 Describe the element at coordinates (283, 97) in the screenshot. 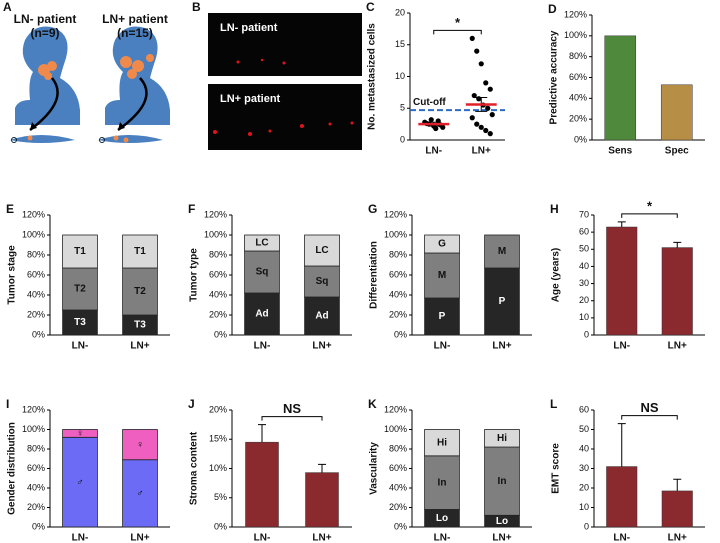

I see `cell-dots` at that location.